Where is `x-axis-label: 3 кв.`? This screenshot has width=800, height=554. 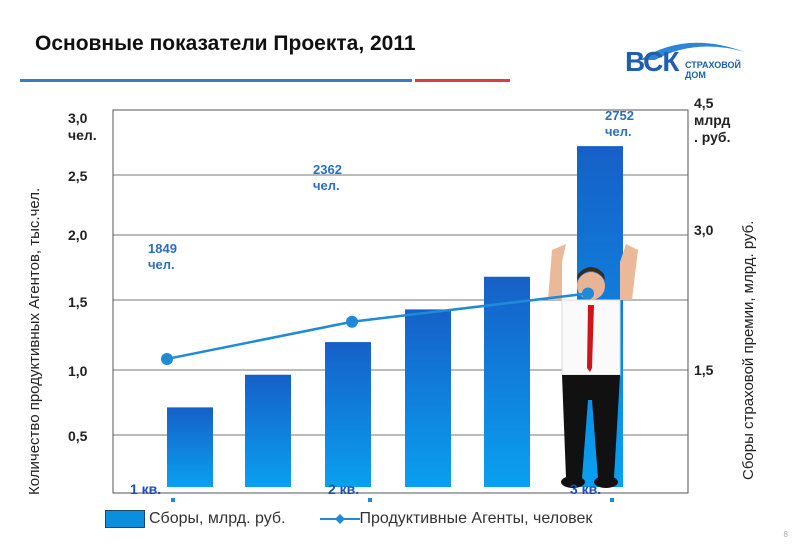 x-axis-label: 3 кв. is located at coordinates (586, 489).